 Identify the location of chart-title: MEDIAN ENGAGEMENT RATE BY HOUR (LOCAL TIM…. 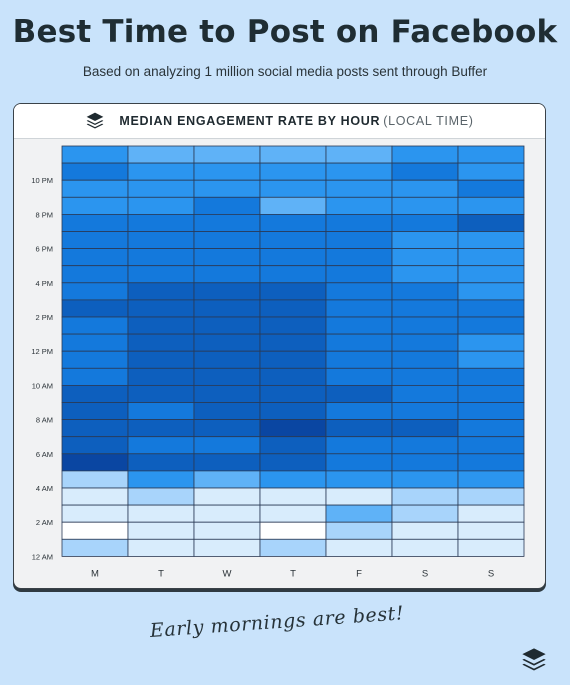
(296, 121).